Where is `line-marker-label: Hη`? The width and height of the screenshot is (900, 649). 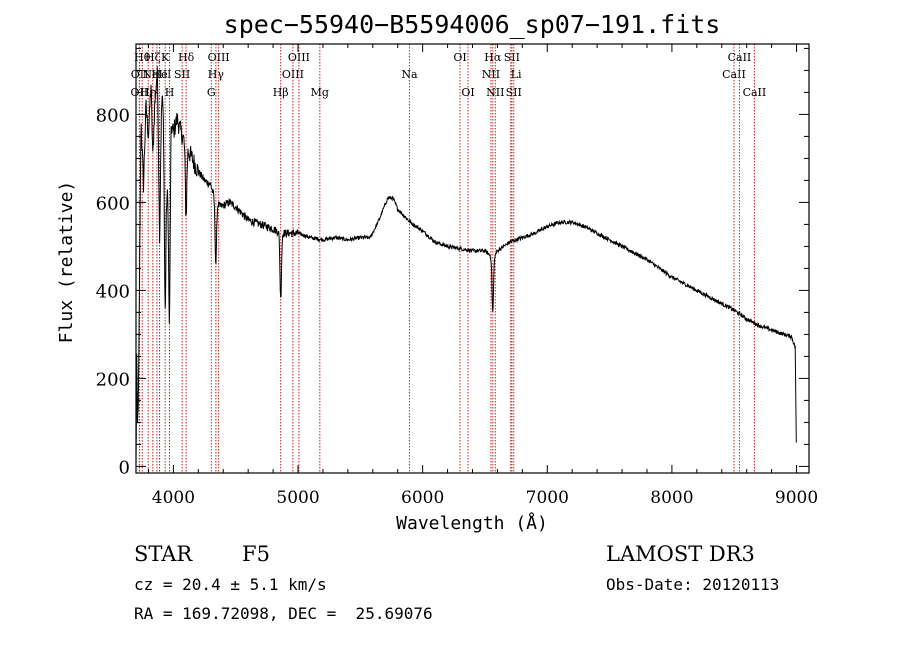
line-marker-label: Hη is located at coordinates (148, 92).